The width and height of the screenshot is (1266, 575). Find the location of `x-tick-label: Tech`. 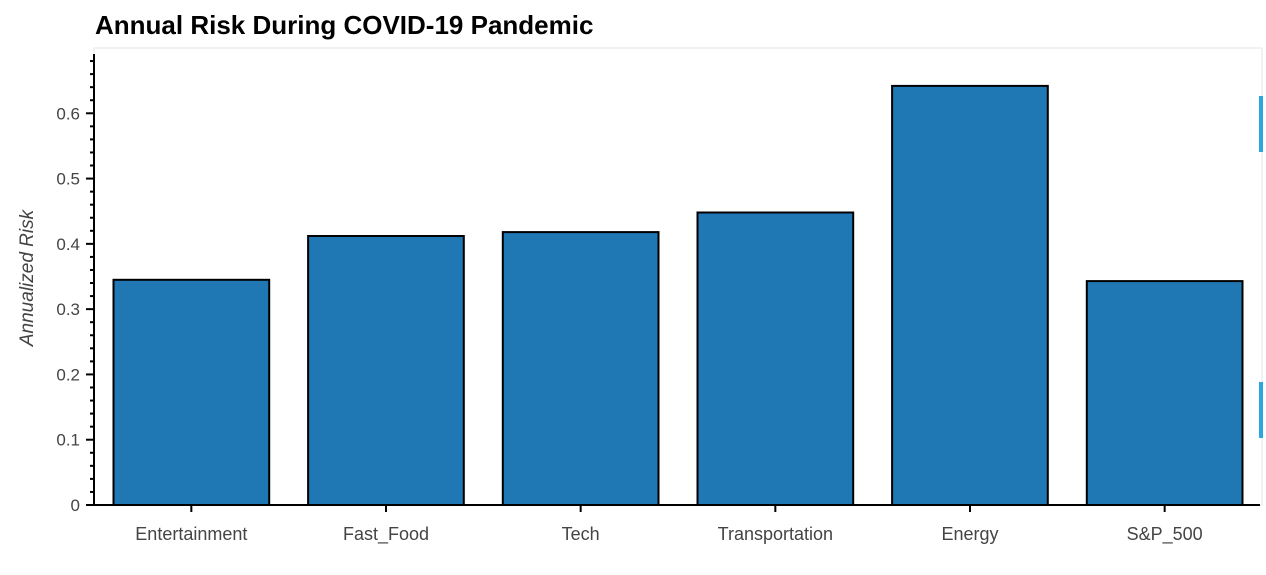

x-tick-label: Tech is located at coordinates (581, 534).